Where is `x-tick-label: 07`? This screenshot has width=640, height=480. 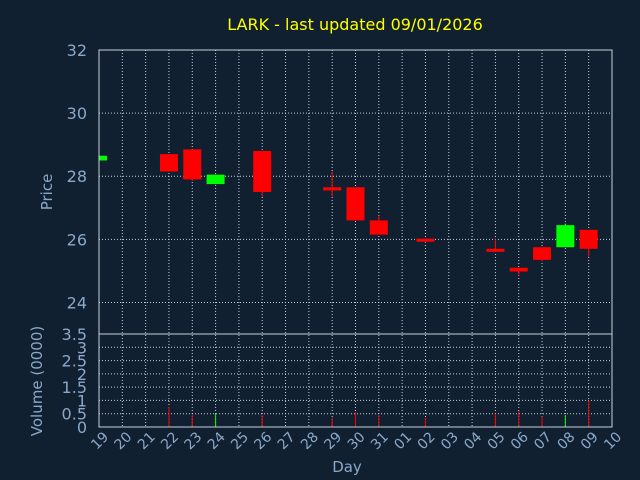 x-tick-label: 07 is located at coordinates (543, 441).